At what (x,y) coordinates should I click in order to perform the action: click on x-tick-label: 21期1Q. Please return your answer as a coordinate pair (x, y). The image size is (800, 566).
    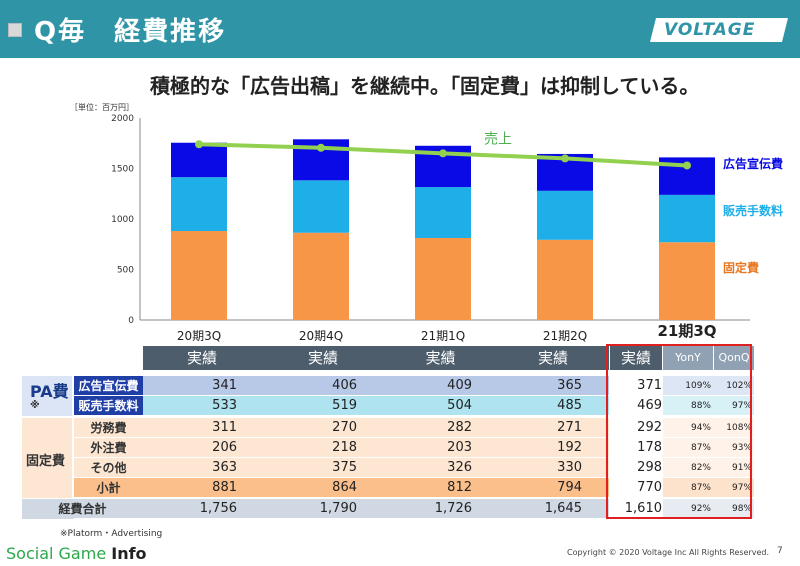
    Looking at the image, I should click on (443, 336).